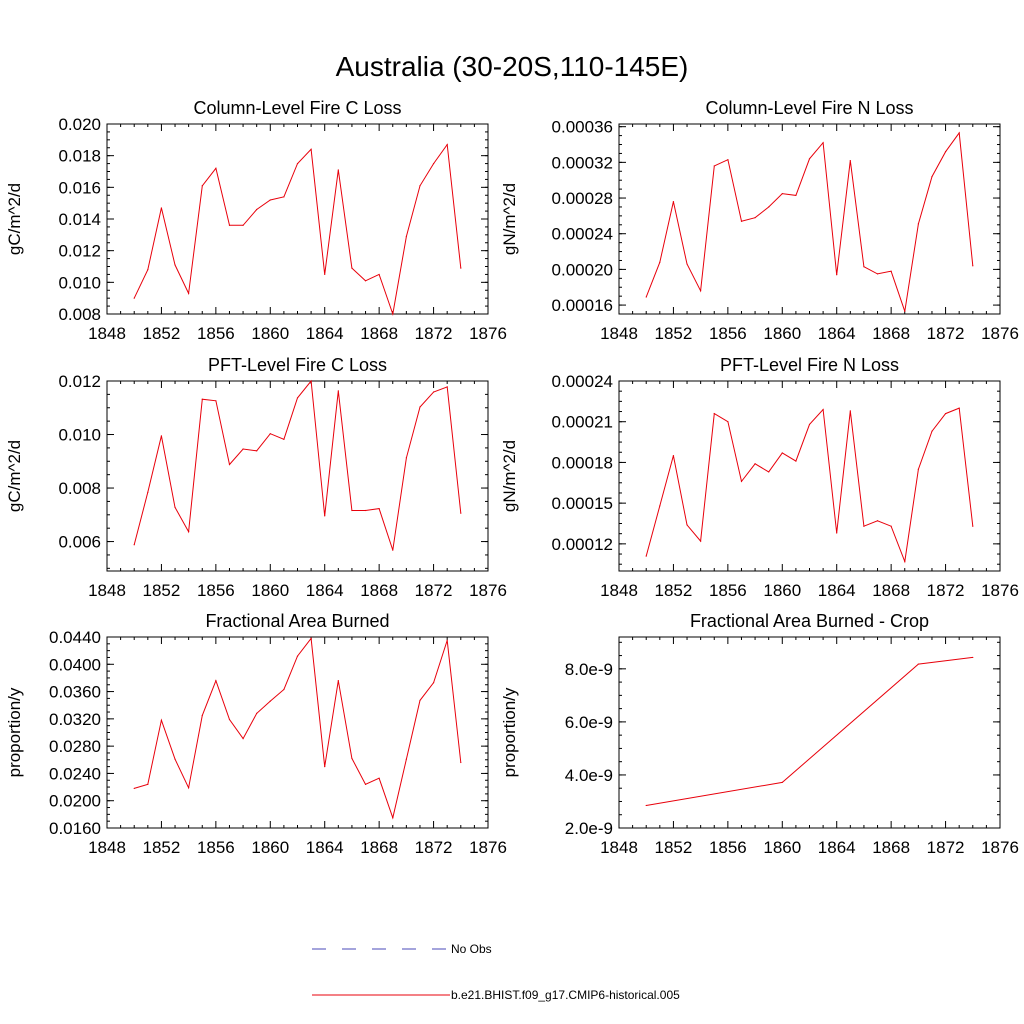 This screenshot has height=1024, width=1024. Describe the element at coordinates (79, 187) in the screenshot. I see `y-tick-label: 0.016` at that location.